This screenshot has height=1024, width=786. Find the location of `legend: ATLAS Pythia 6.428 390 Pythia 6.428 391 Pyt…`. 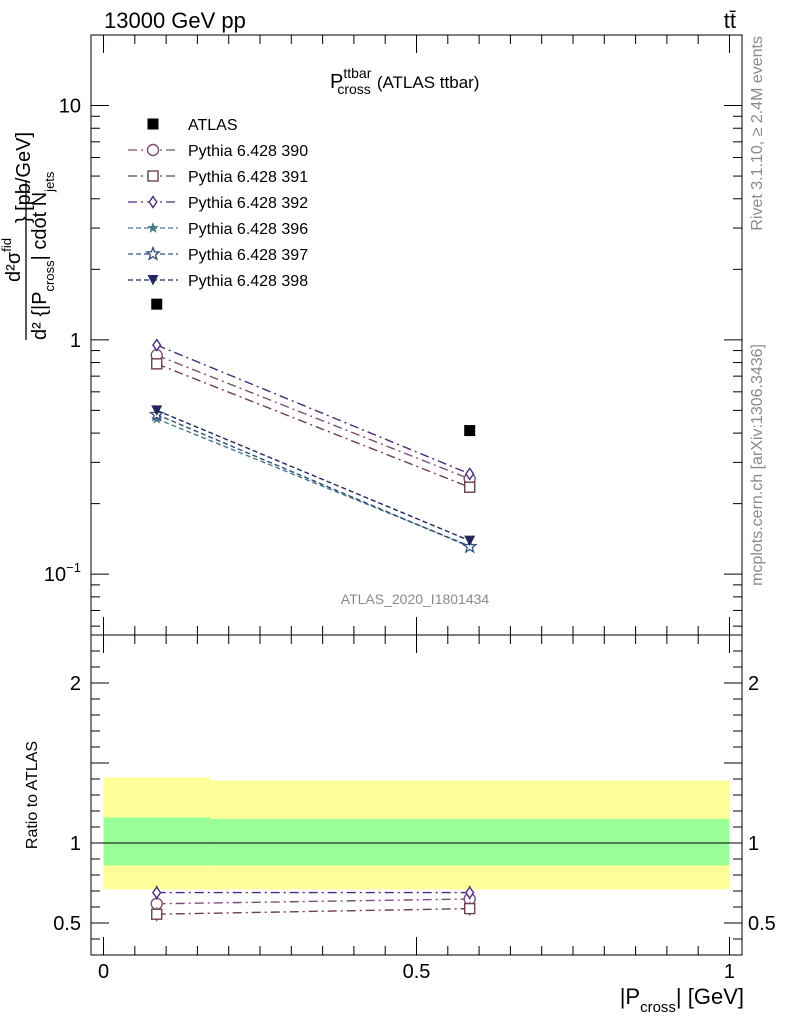

legend: ATLAS Pythia 6.428 390 Pythia 6.428 391 Pyt… is located at coordinates (218, 203).